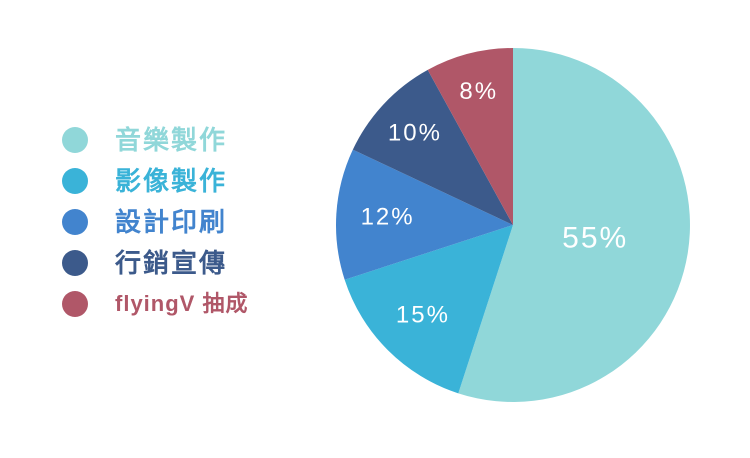 The width and height of the screenshot is (750, 458). Describe the element at coordinates (75, 222) in the screenshot. I see `legend-dot-design-printing` at that location.